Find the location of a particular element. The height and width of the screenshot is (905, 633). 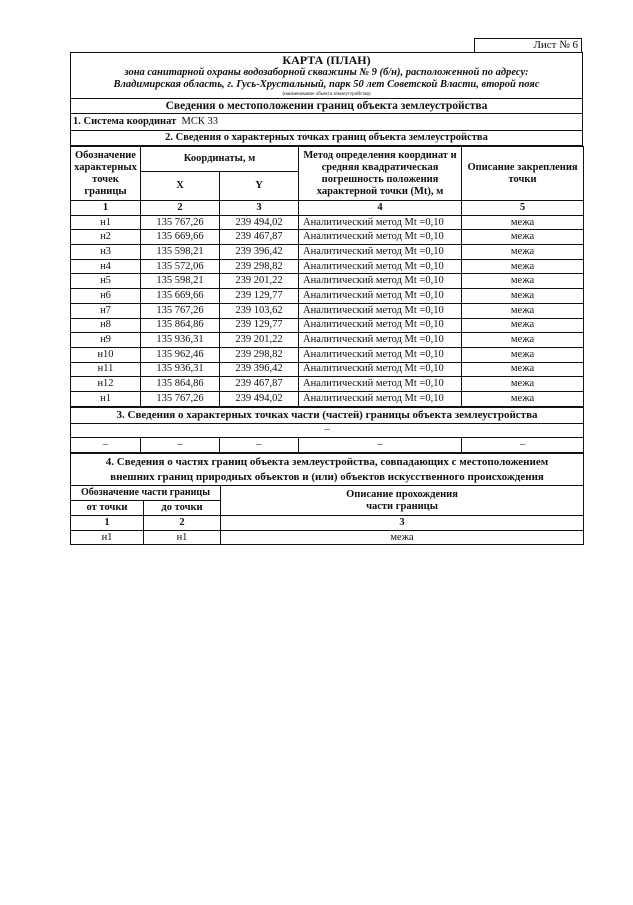

col-number: 2 is located at coordinates (180, 208).